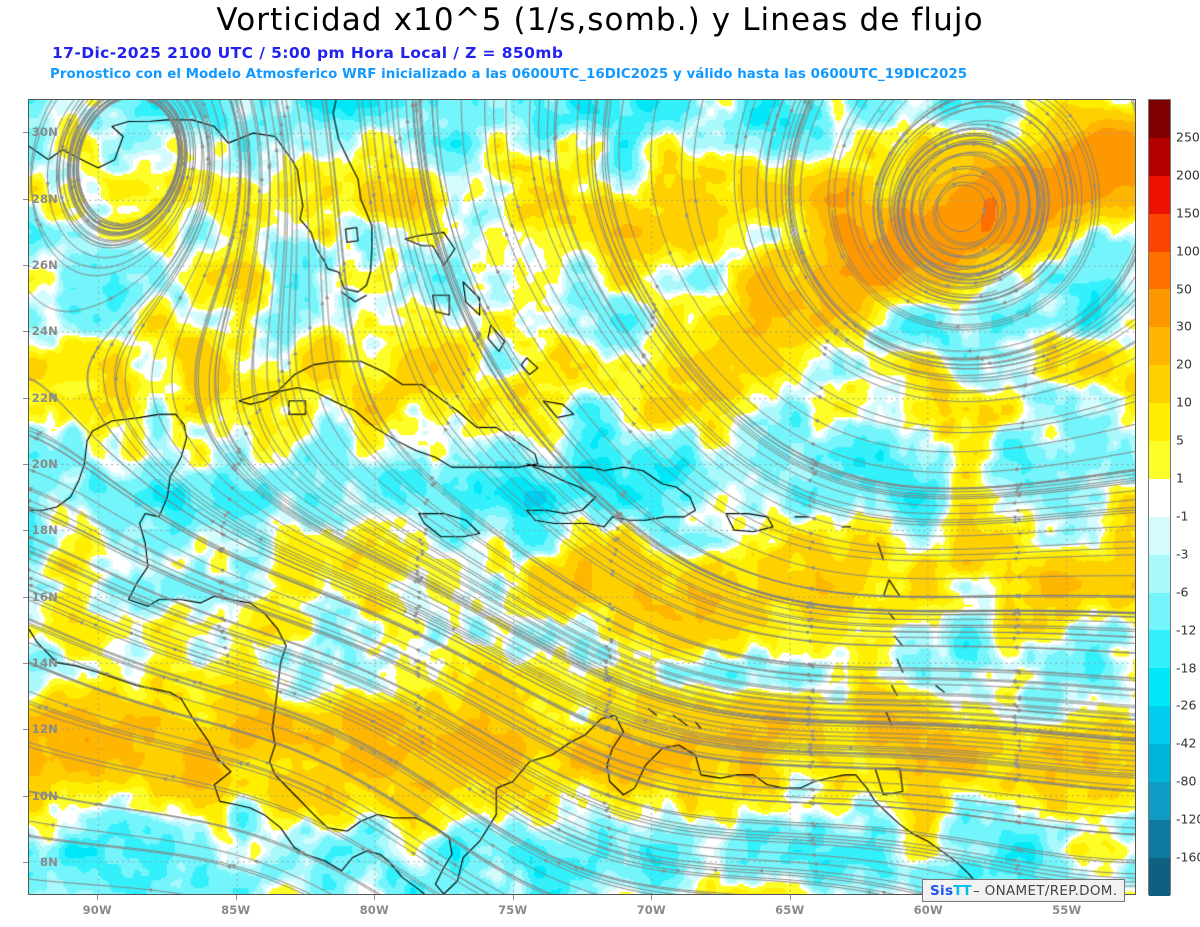 This screenshot has height=927, width=1200. Describe the element at coordinates (1186, 705) in the screenshot. I see `colorbar-tick--26: -26` at that location.